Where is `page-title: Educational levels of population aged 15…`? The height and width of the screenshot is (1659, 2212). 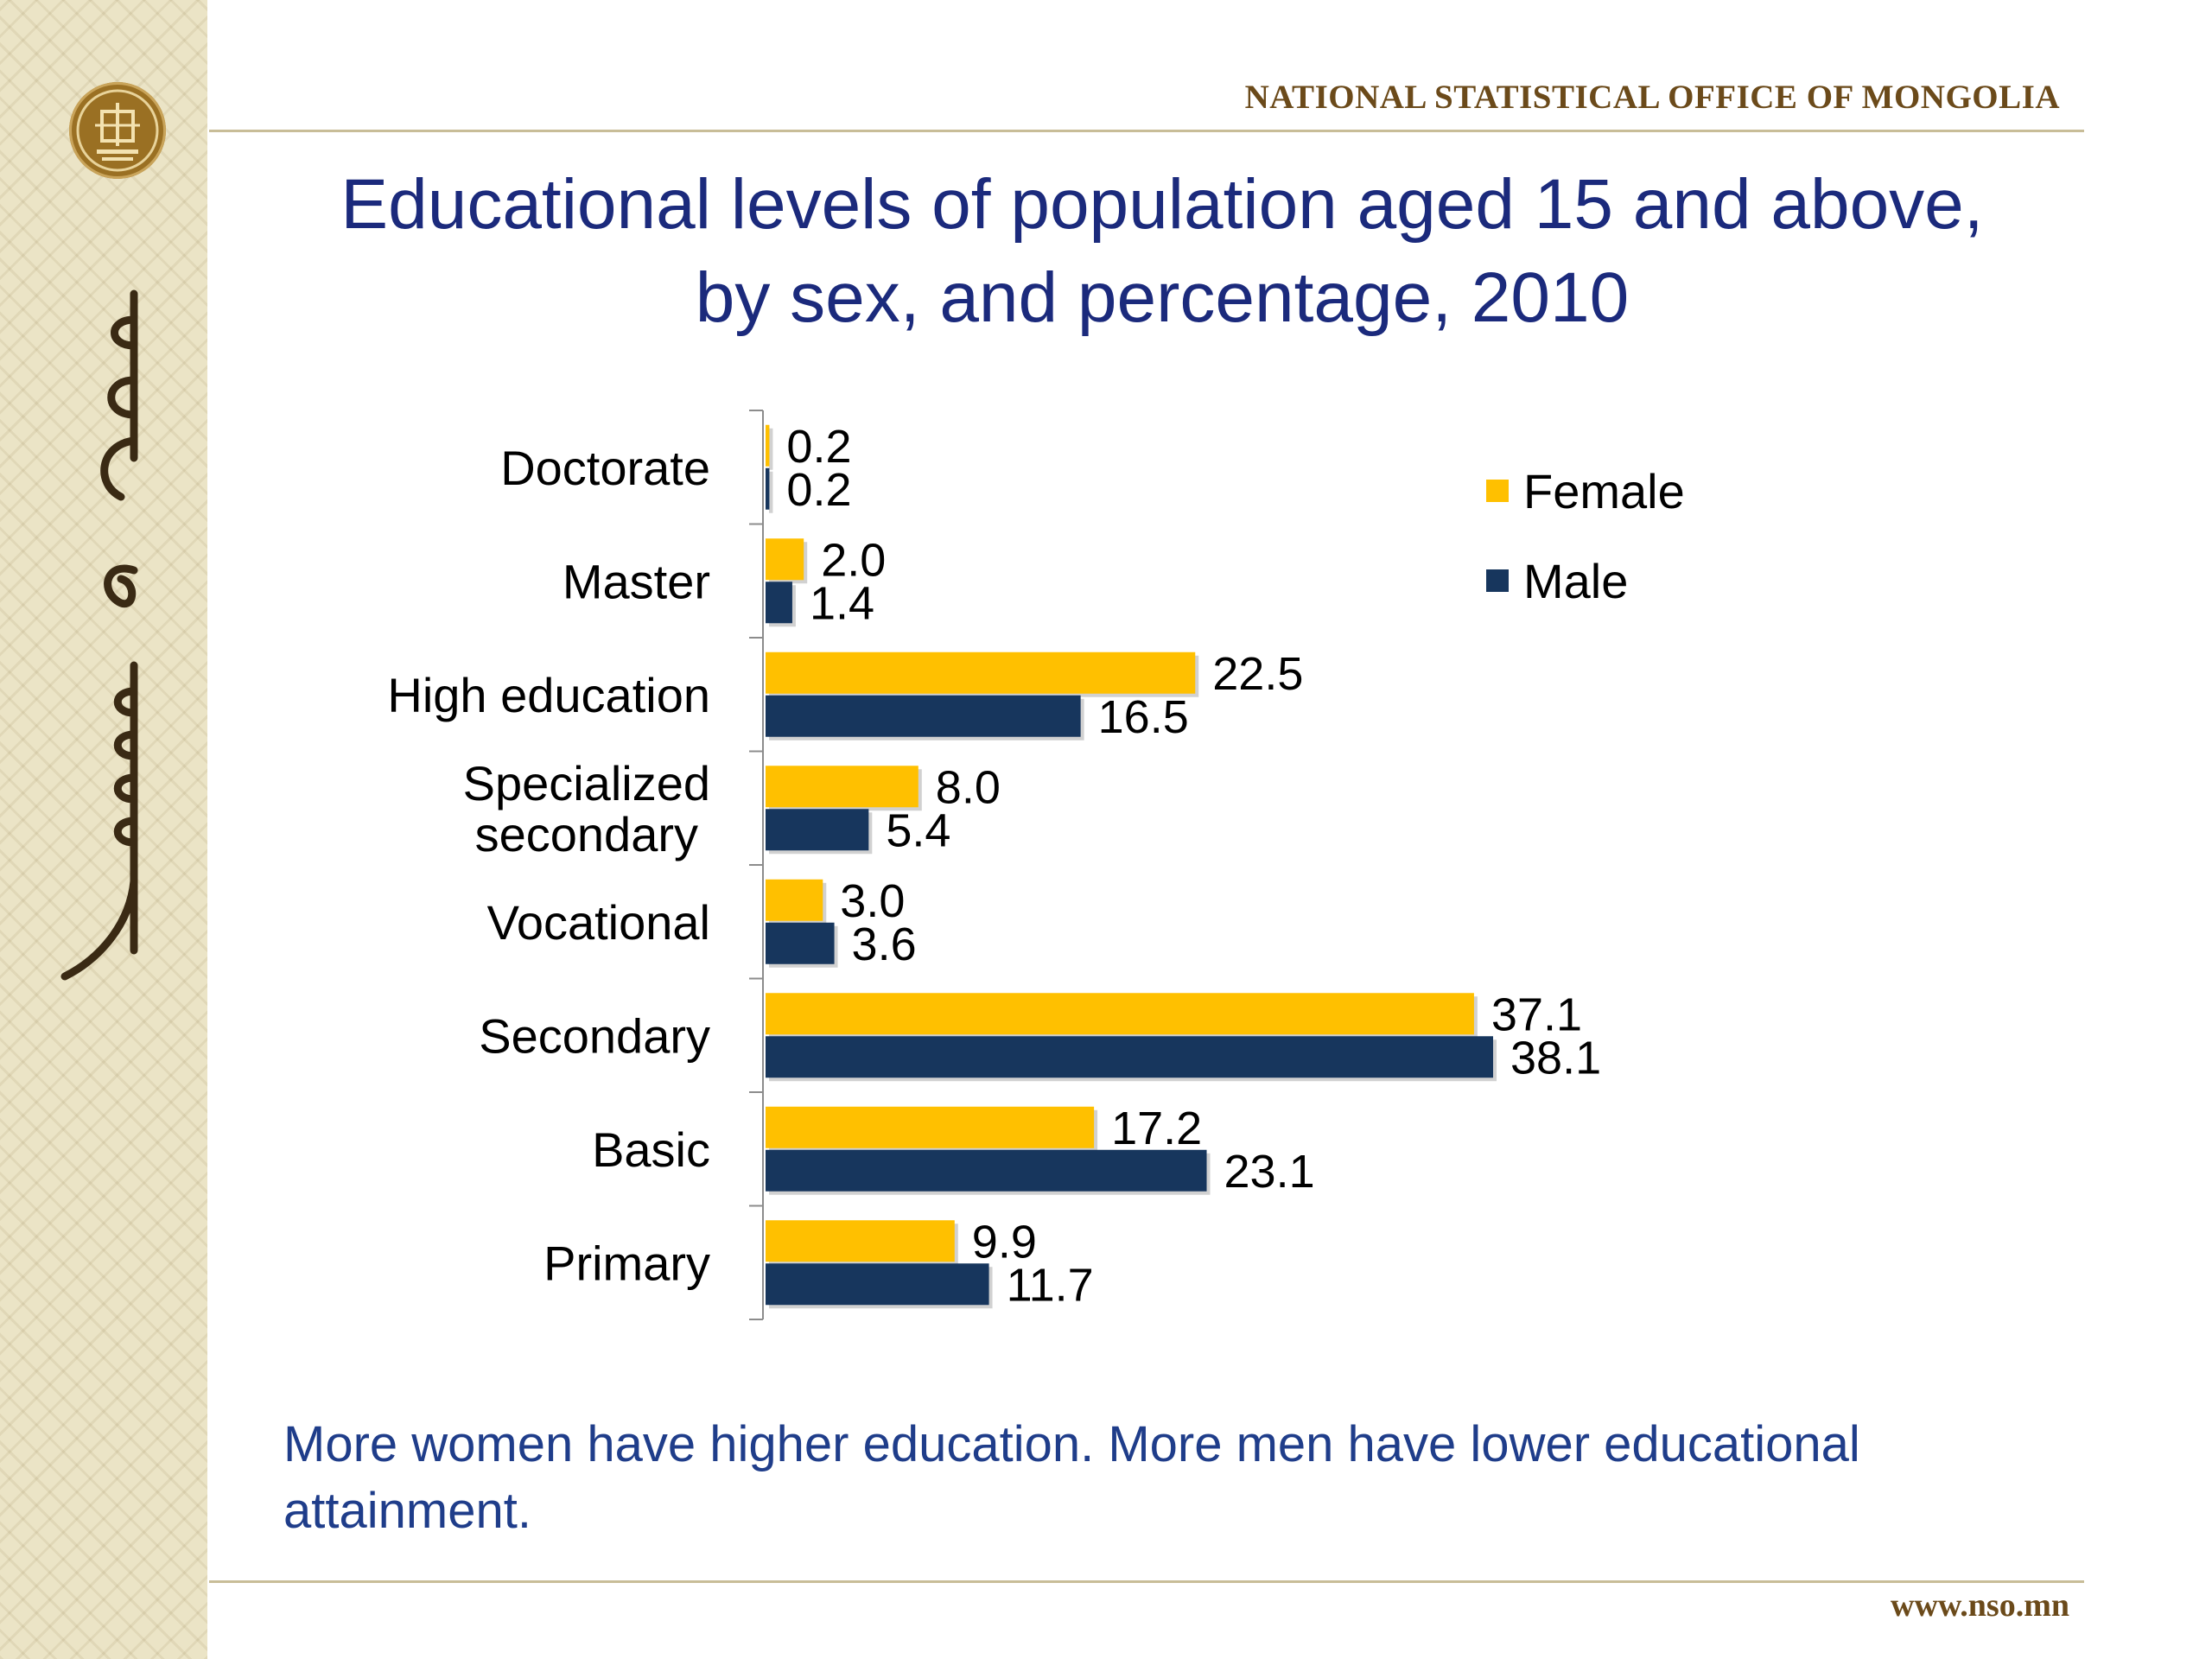 page-title: Educational levels of population aged 15… is located at coordinates (1162, 251).